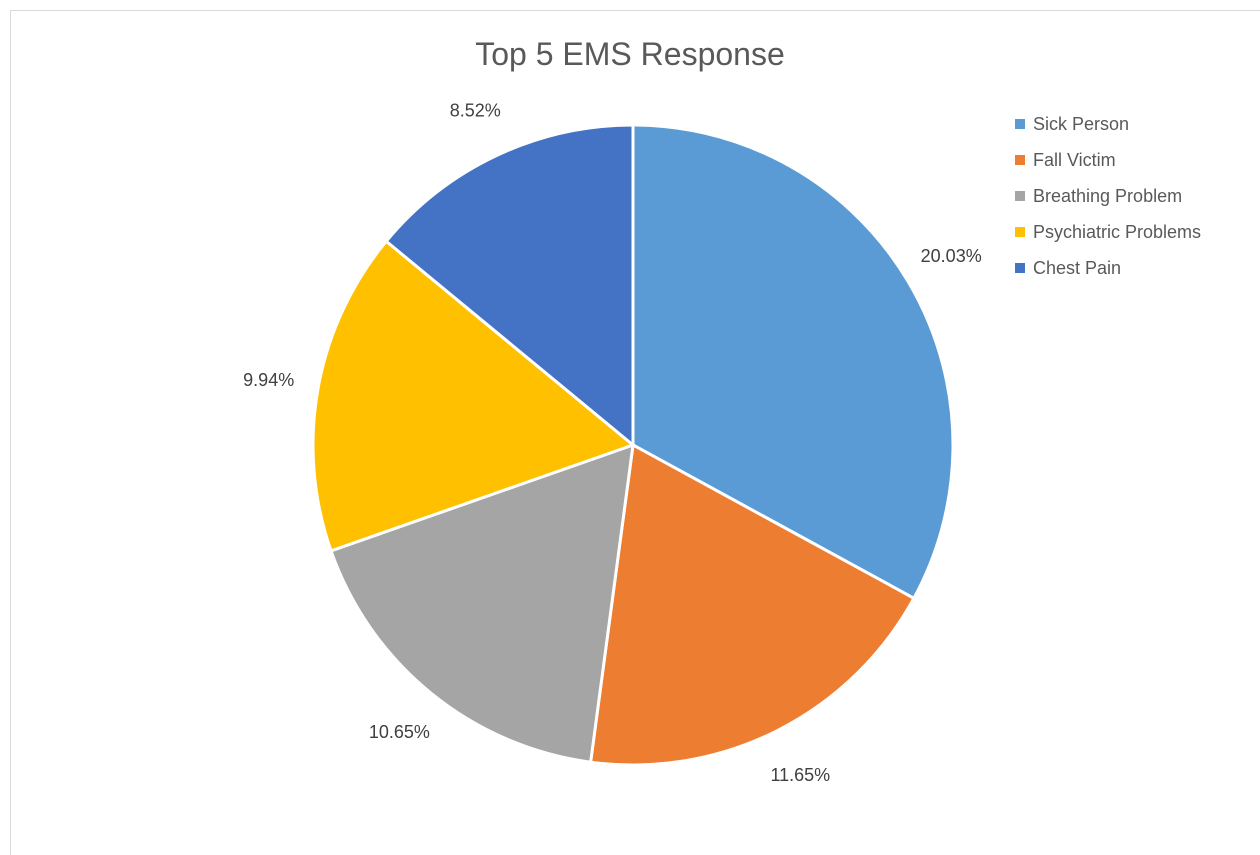 Image resolution: width=1260 pixels, height=855 pixels. Describe the element at coordinates (630, 54) in the screenshot. I see `chart-title: Top 5 EMS Response` at that location.